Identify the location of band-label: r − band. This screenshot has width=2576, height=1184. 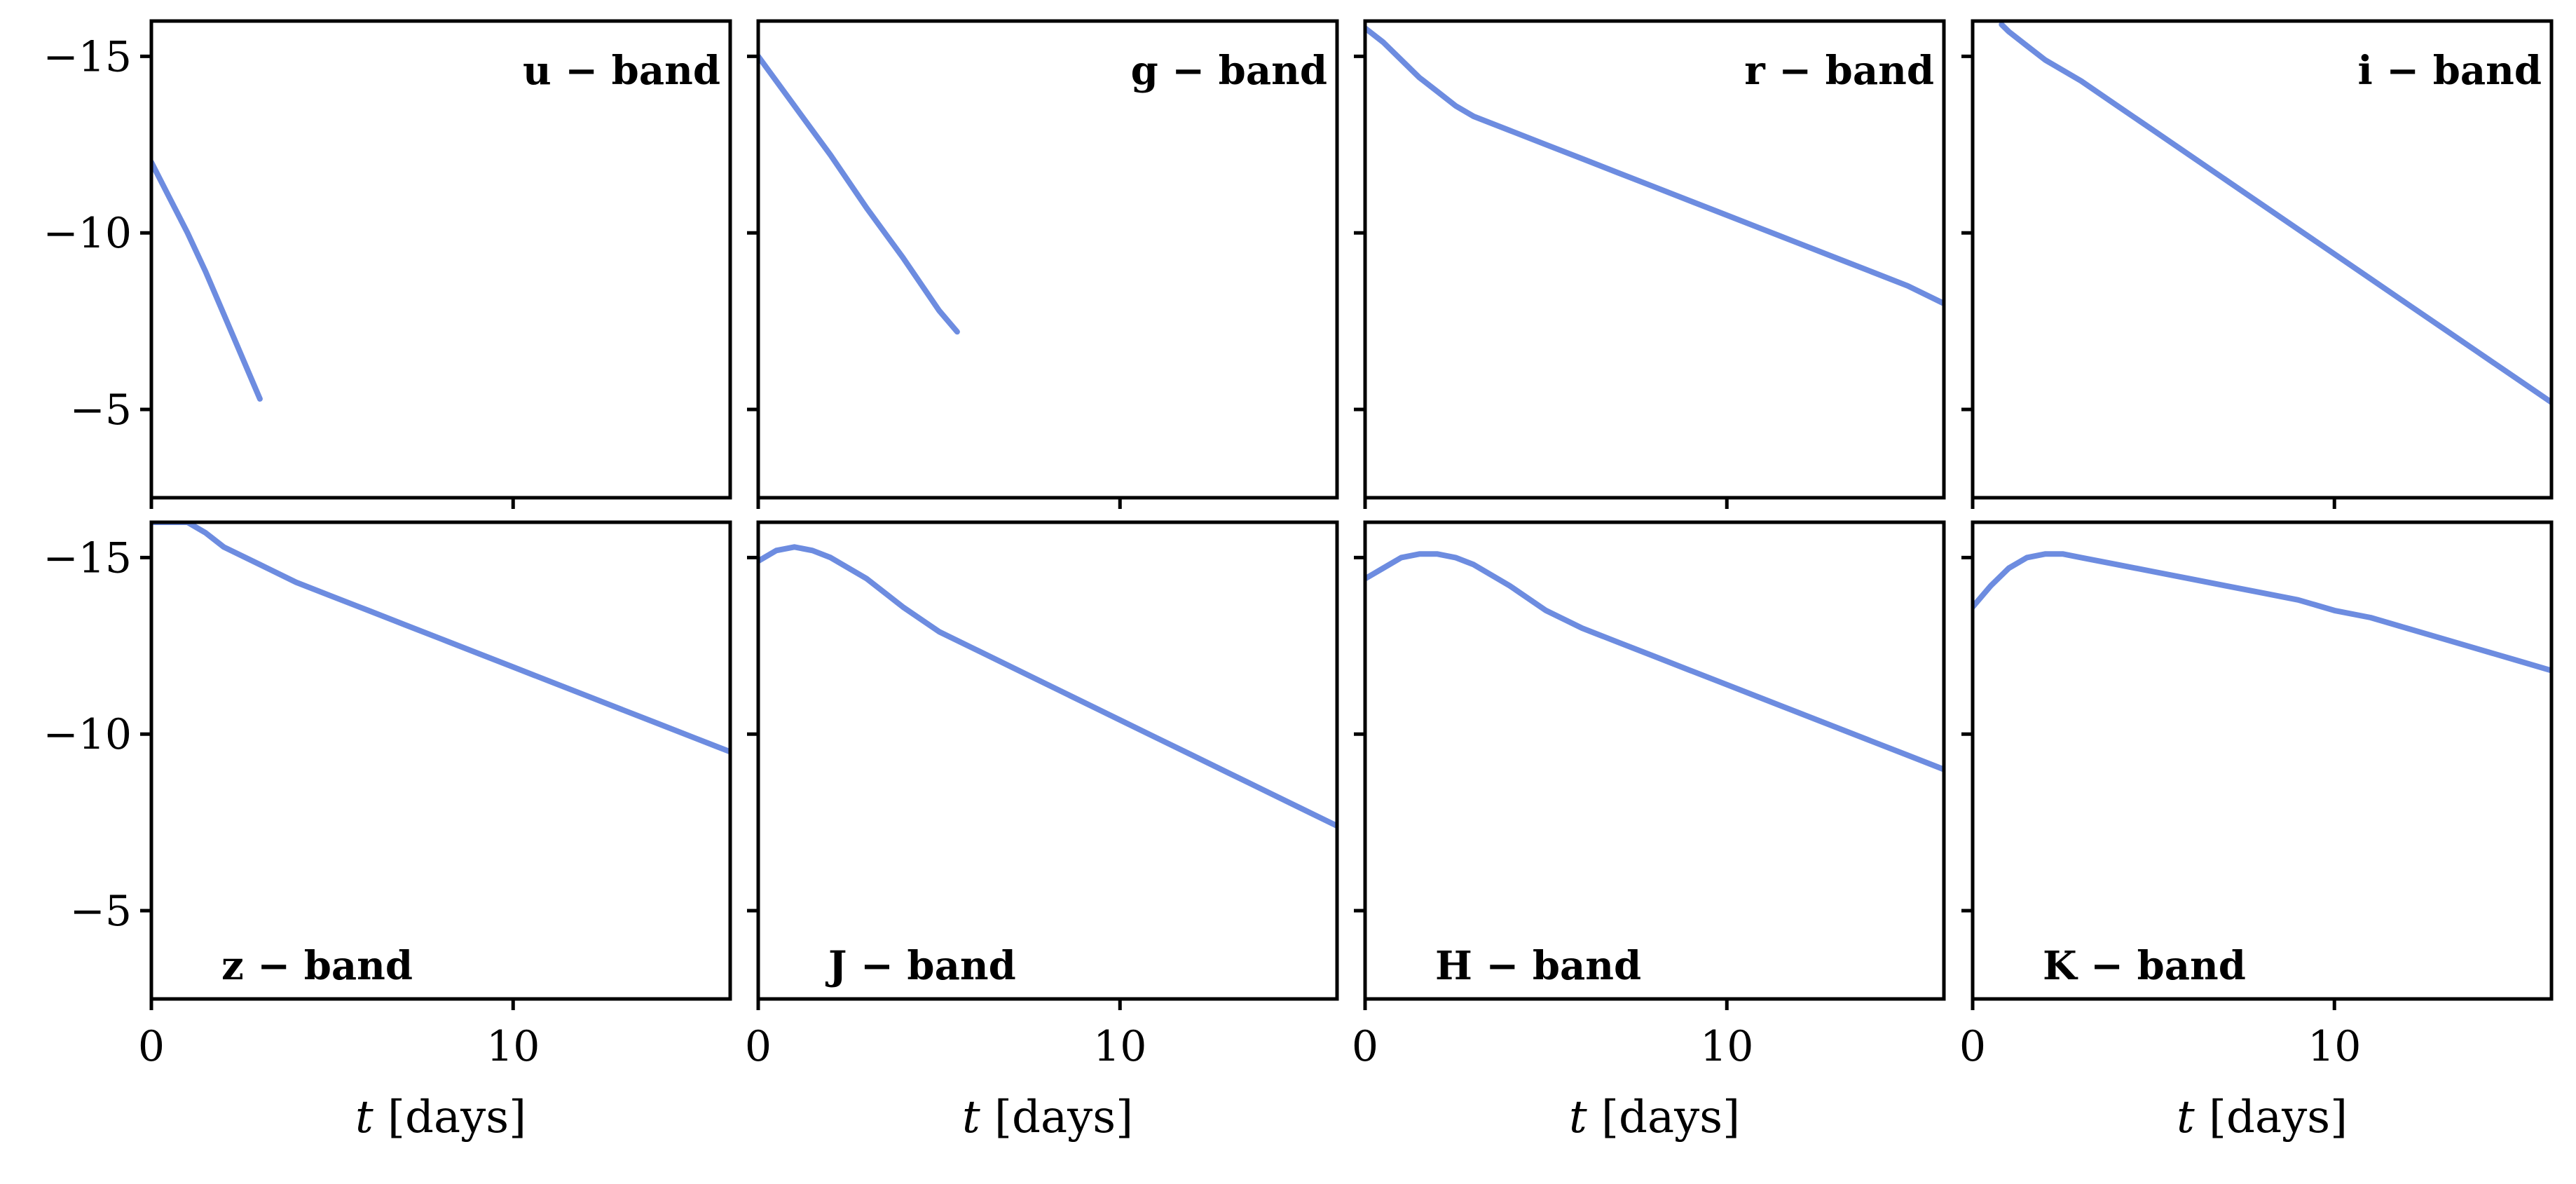
(1839, 71).